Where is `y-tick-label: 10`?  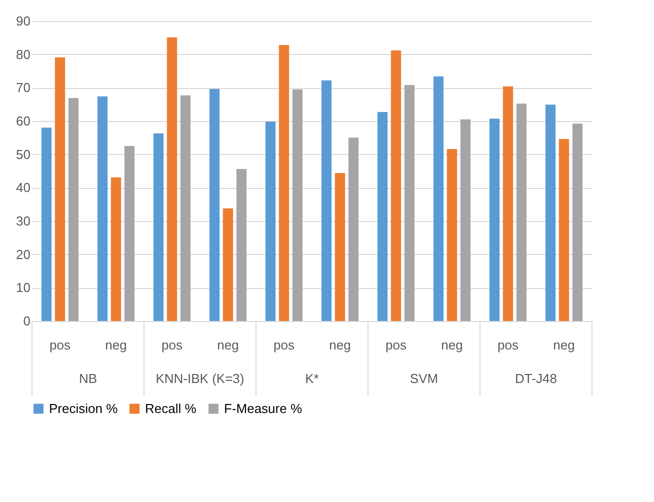 y-tick-label: 10 is located at coordinates (23, 288).